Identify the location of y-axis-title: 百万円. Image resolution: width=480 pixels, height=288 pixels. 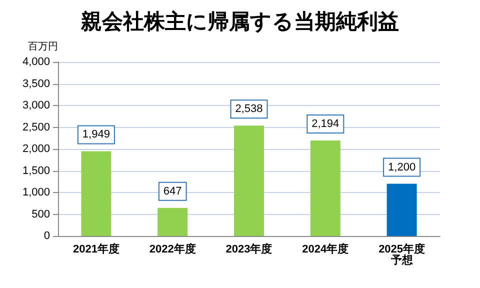
(43, 47).